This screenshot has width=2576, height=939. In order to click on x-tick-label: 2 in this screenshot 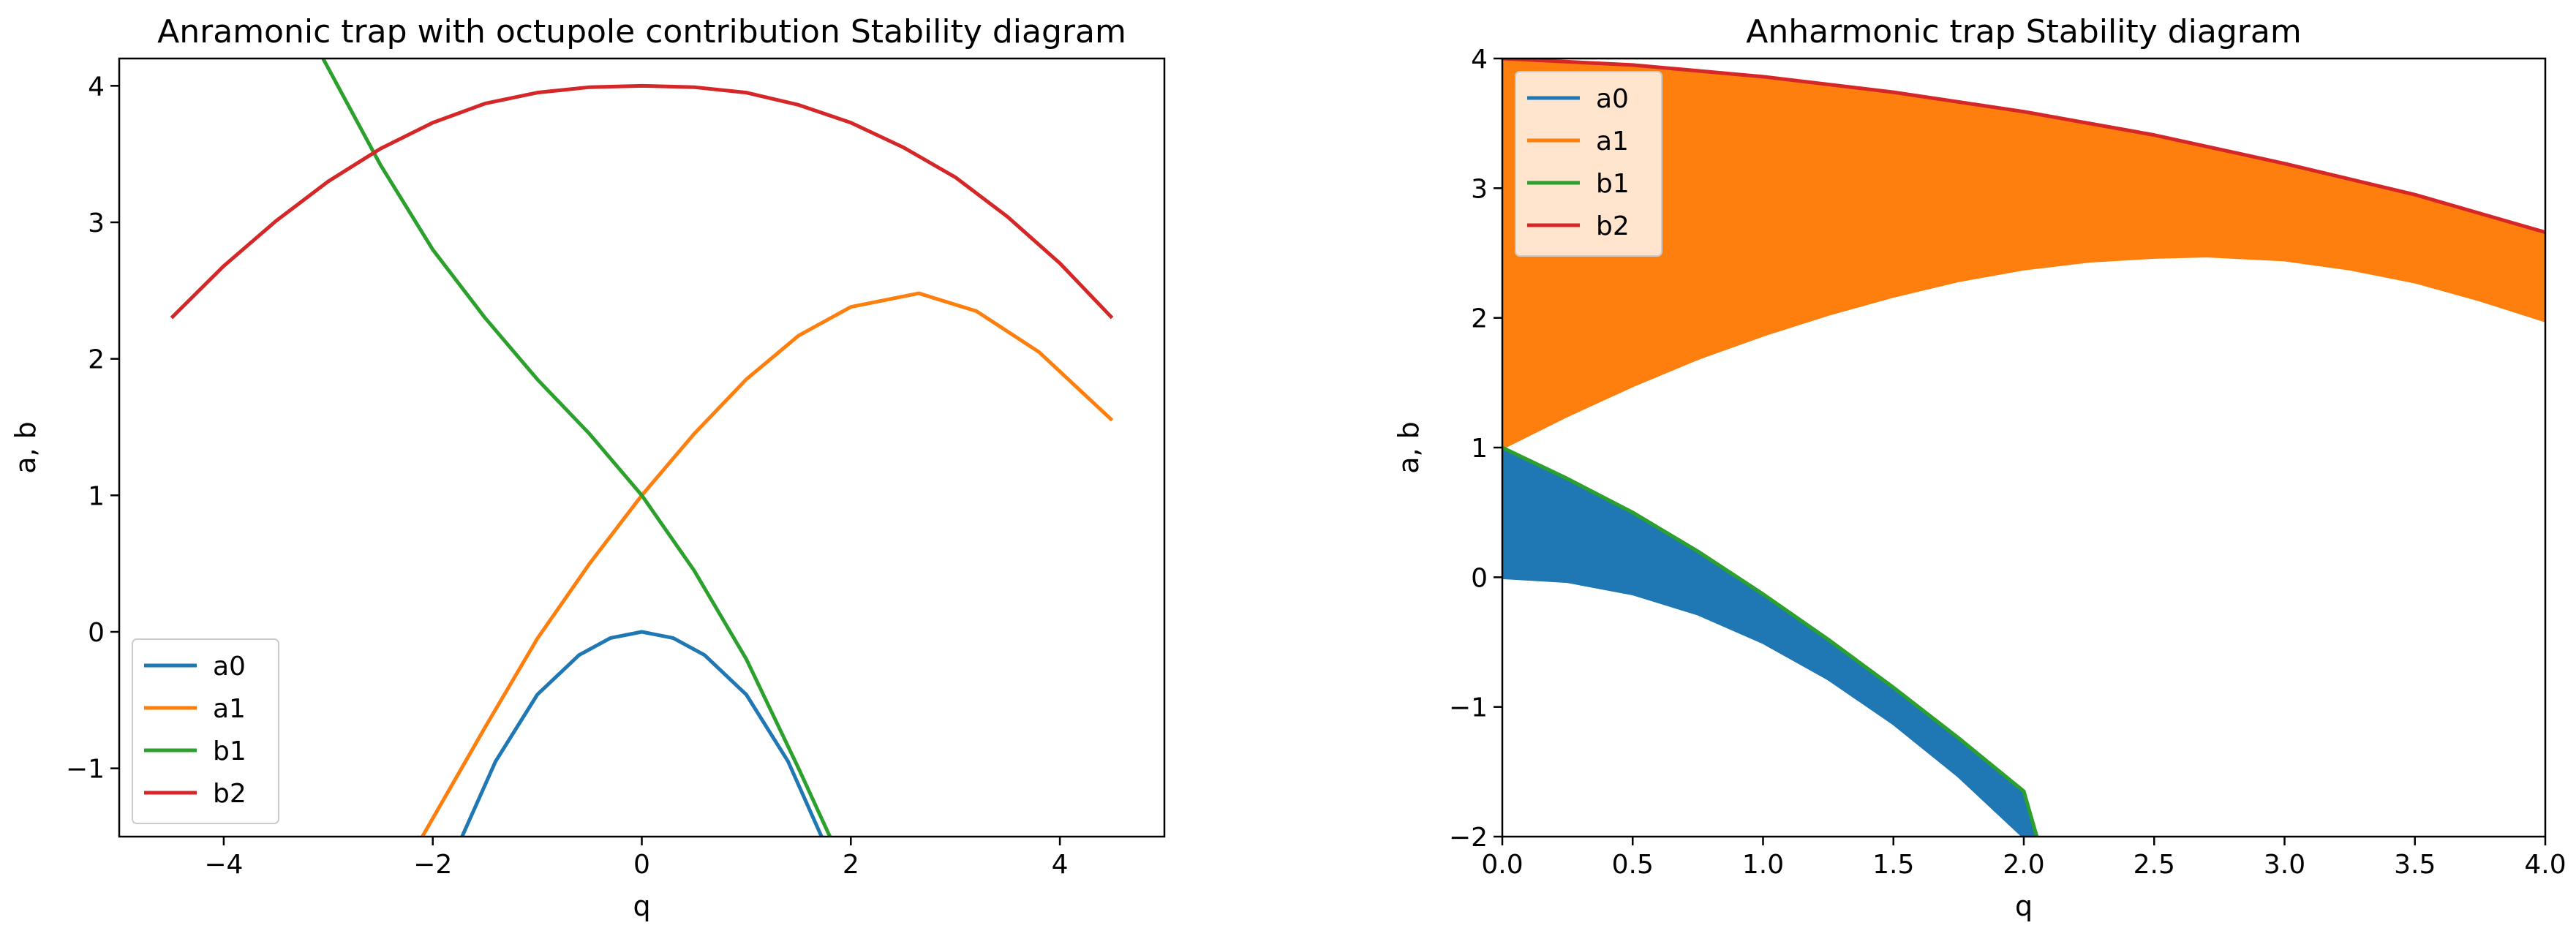, I will do `click(851, 865)`.